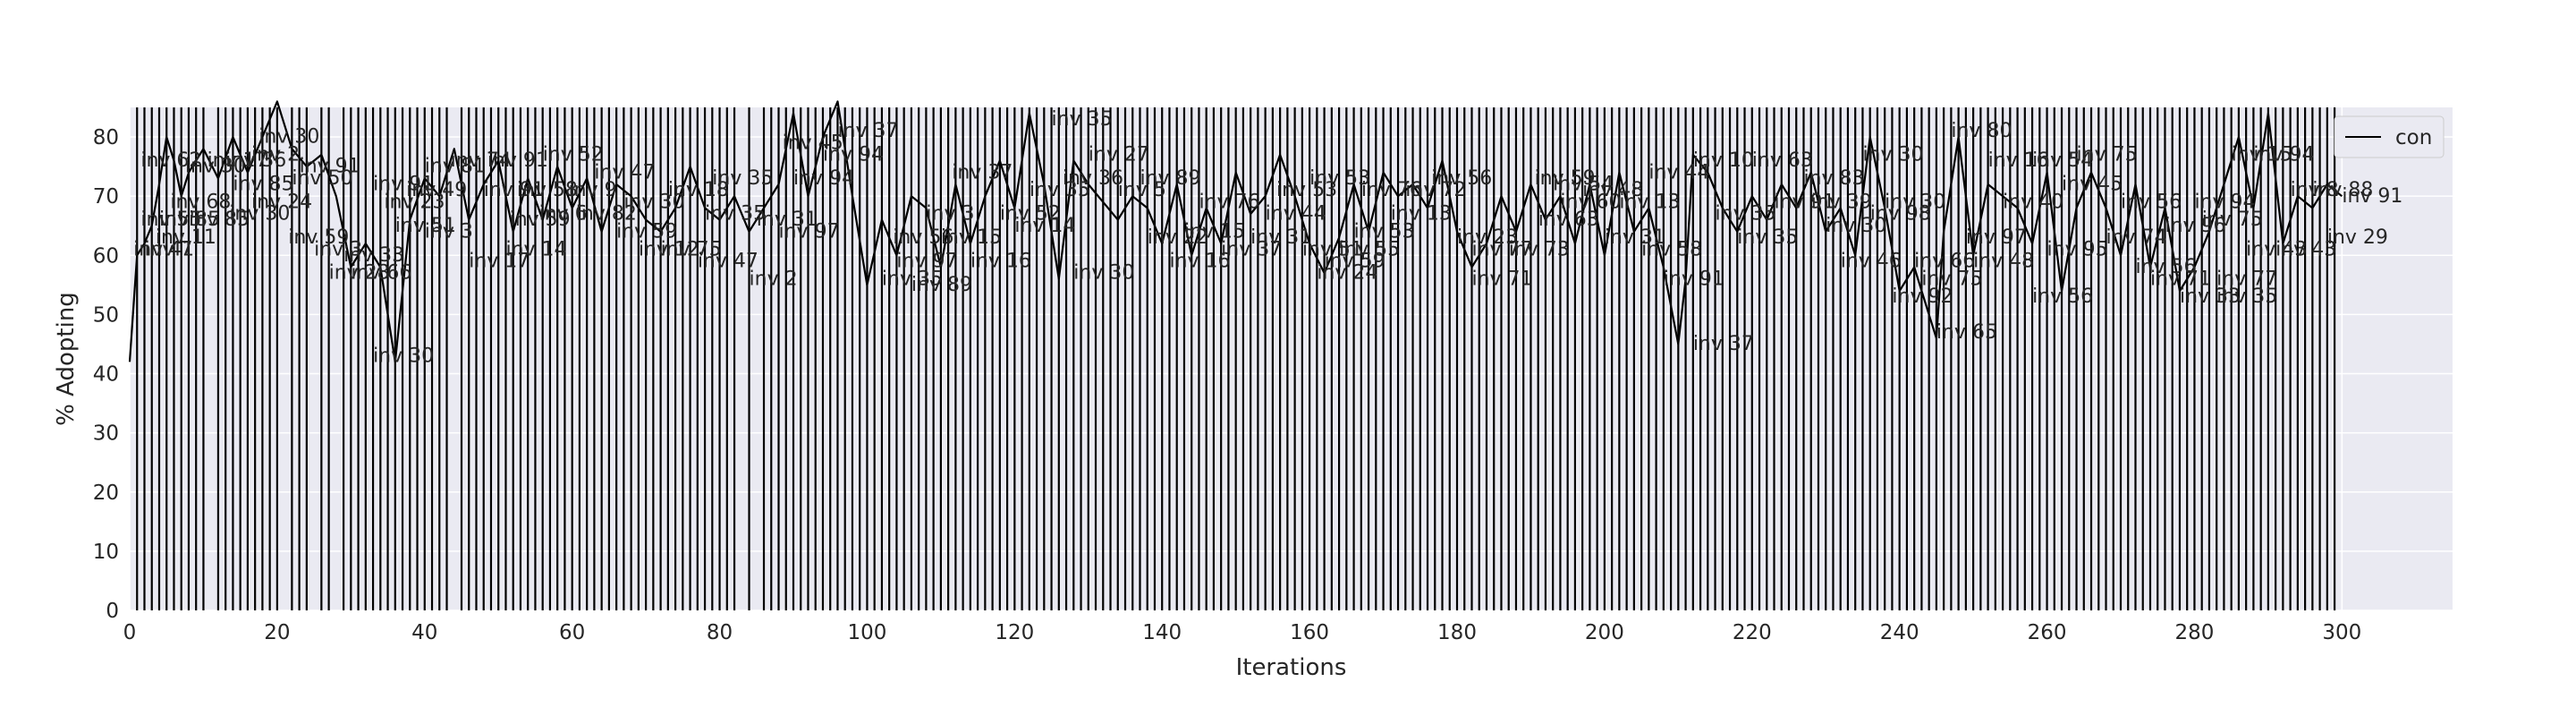  Describe the element at coordinates (186, 237) in the screenshot. I see `annotation-label: inv 11` at that location.